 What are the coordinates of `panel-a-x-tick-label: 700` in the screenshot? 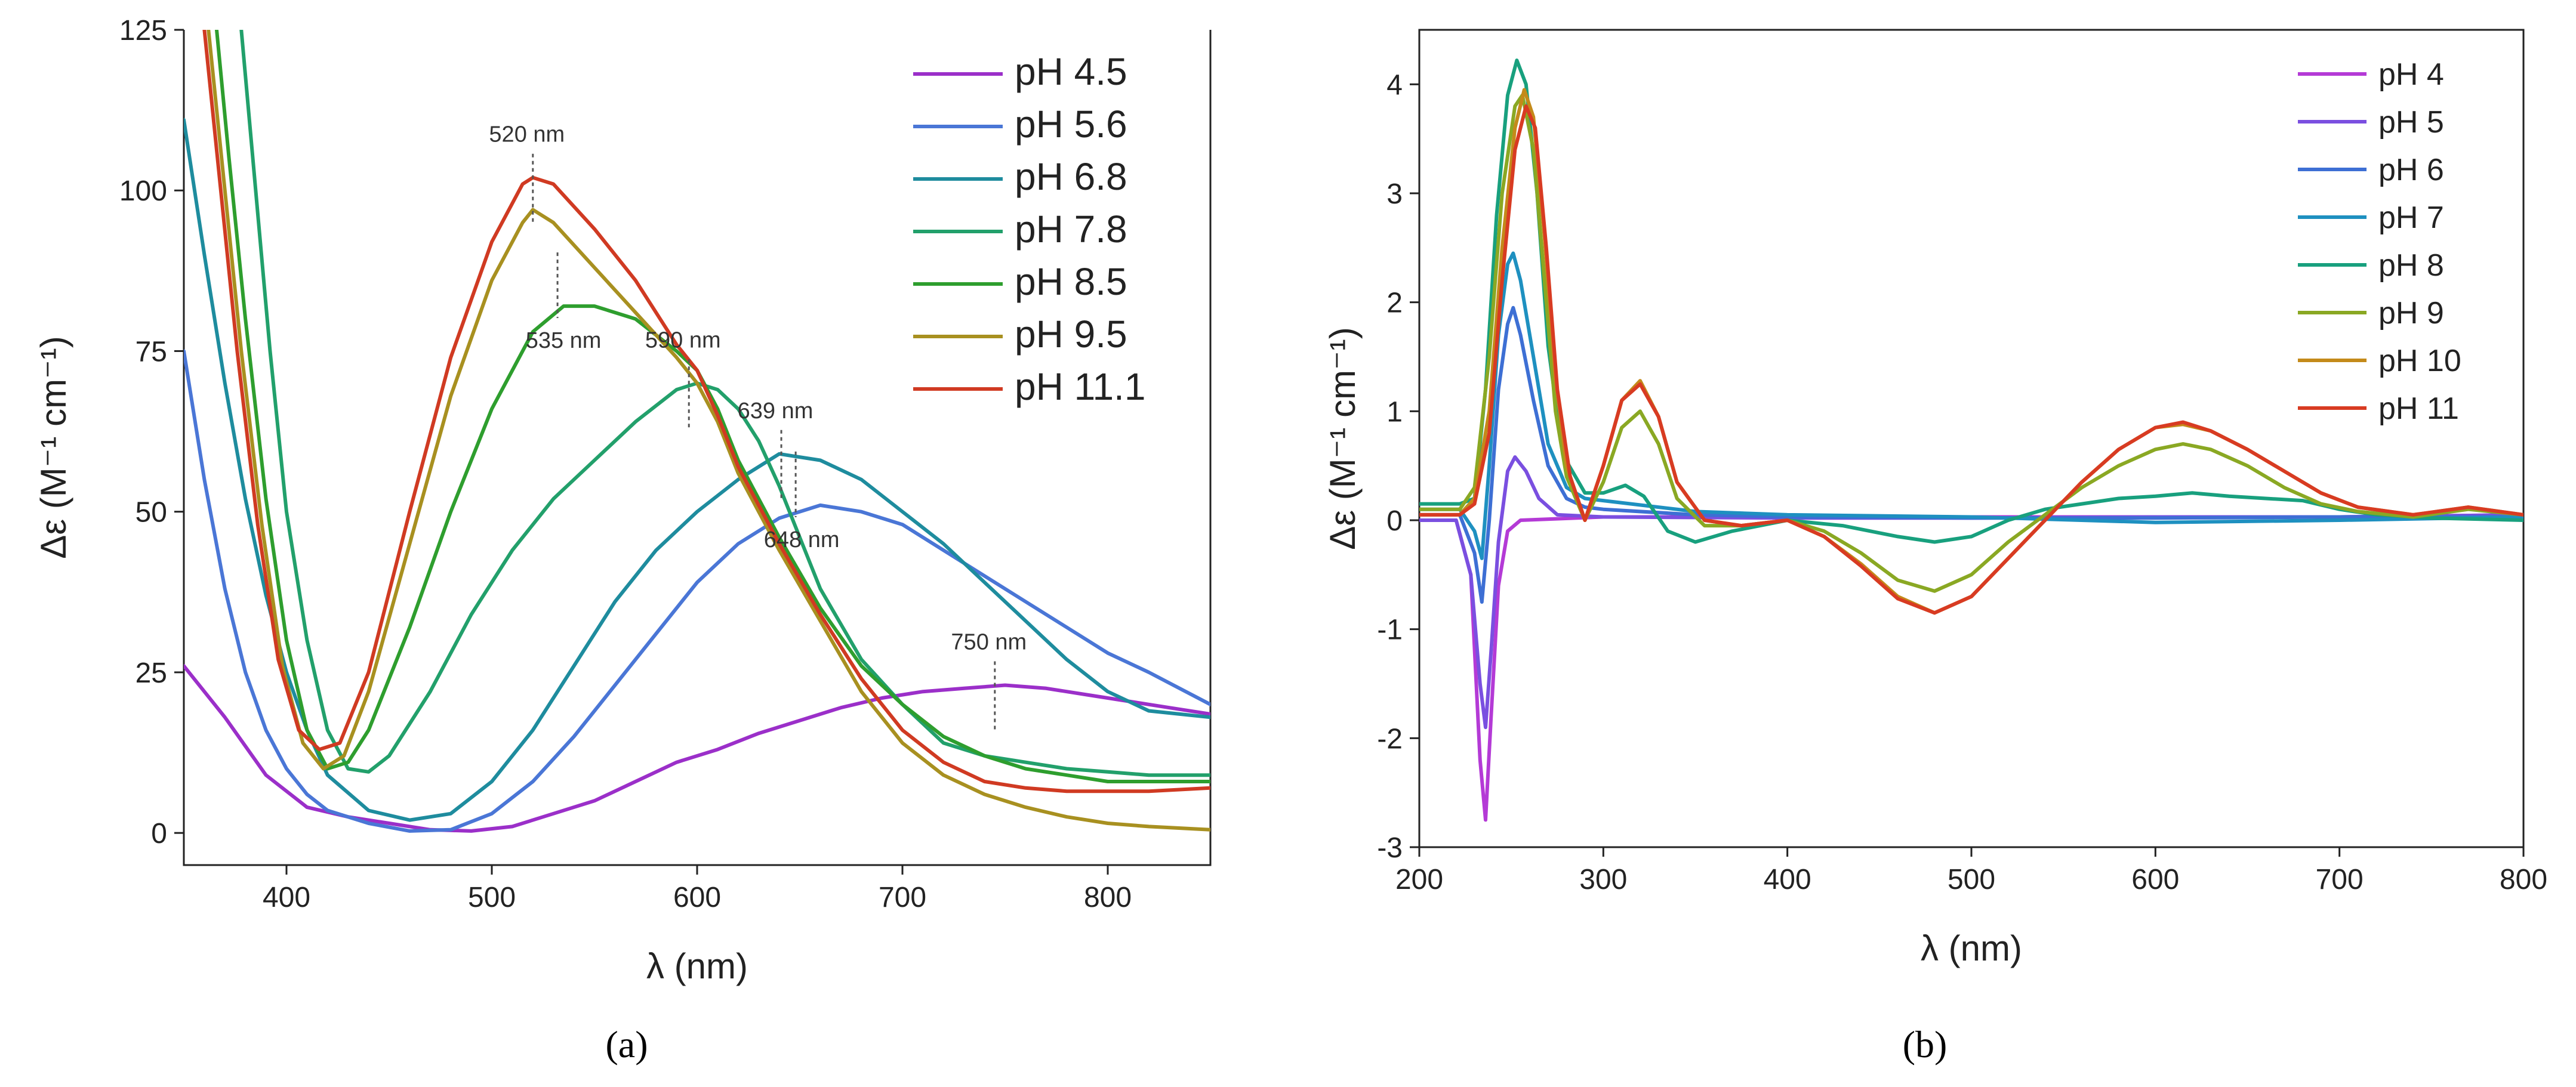 It's located at (902, 897).